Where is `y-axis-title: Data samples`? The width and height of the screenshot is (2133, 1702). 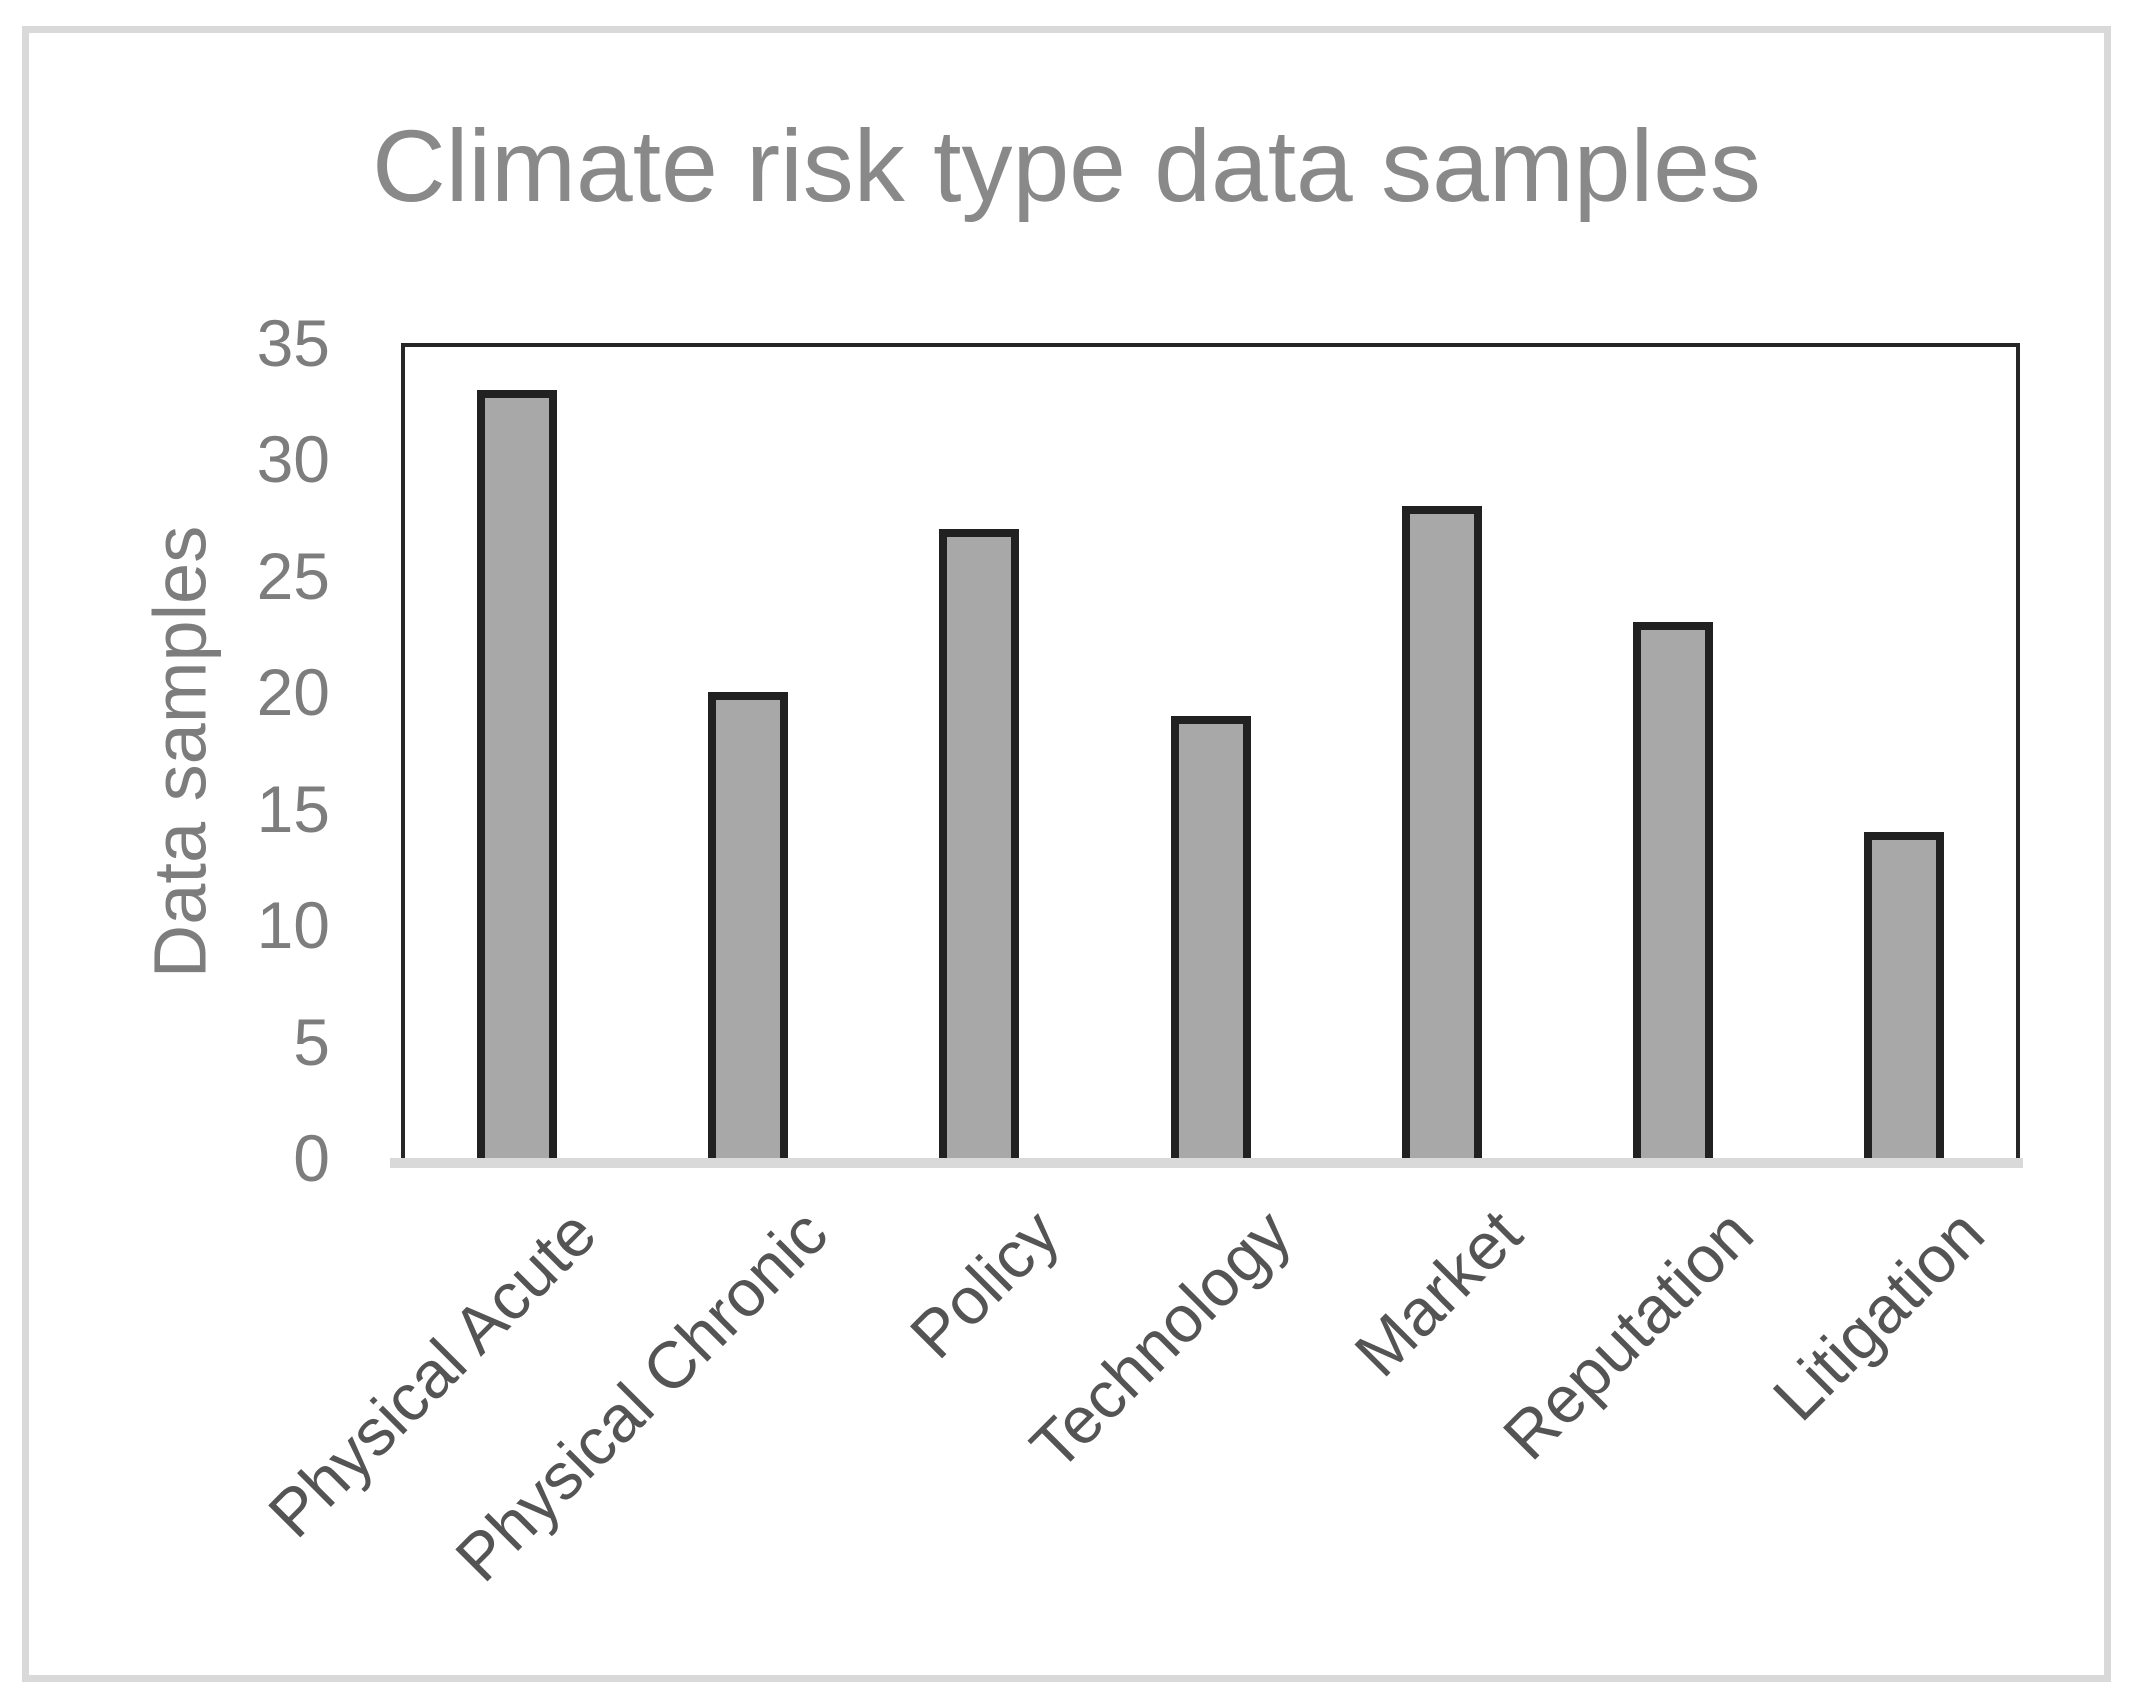 y-axis-title: Data samples is located at coordinates (180, 752).